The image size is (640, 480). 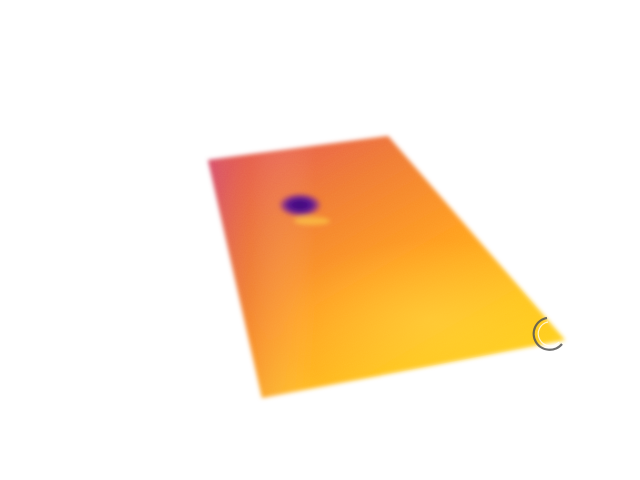 I want to click on hot-region, so click(x=422, y=319).